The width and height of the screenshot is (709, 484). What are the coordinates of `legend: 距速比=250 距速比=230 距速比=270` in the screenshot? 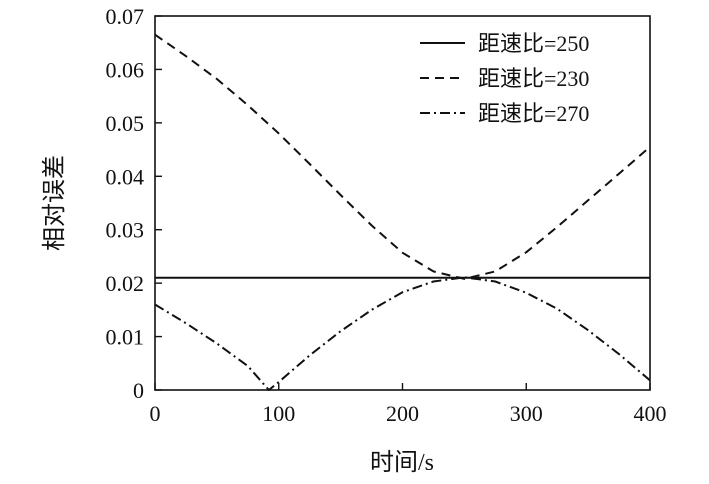 It's located at (504, 78).